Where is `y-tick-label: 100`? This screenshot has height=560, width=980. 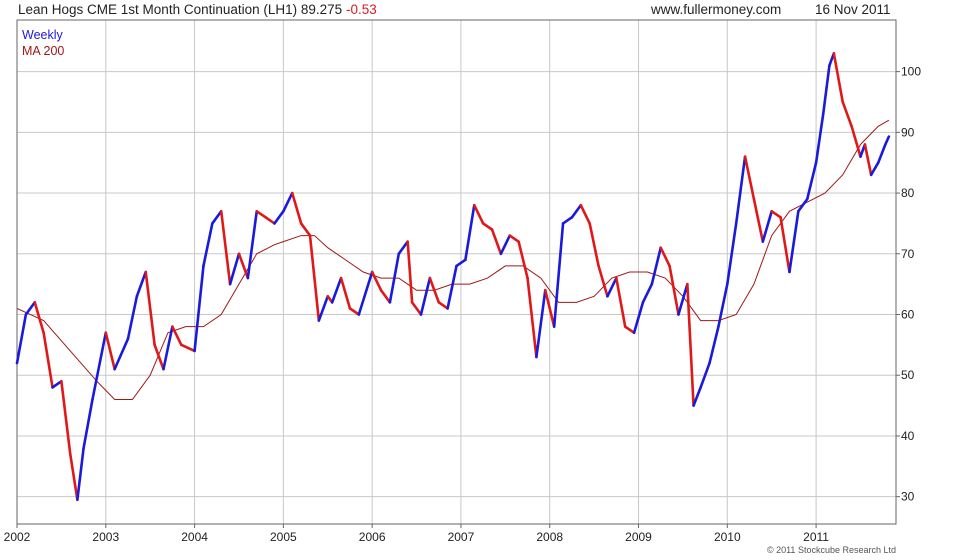 y-tick-label: 100 is located at coordinates (911, 72).